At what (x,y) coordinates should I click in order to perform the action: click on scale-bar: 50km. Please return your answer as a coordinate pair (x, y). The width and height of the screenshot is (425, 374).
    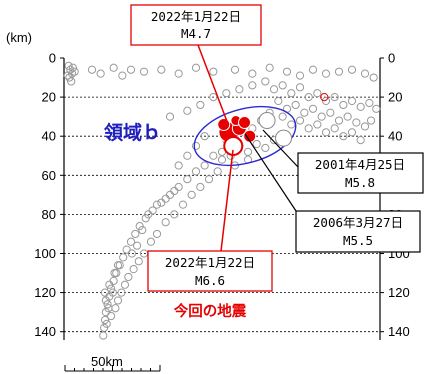
    Looking at the image, I should click on (112, 363).